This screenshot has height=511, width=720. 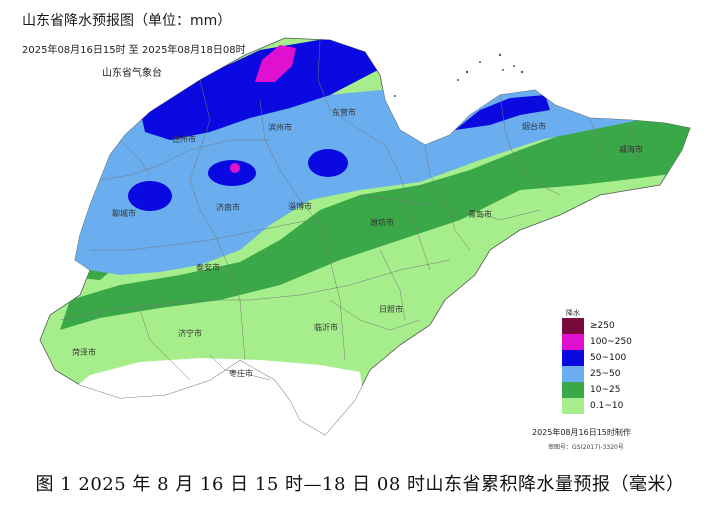 What do you see at coordinates (150, 196) in the screenshot?
I see `band-50-100-liaocheng` at bounding box center [150, 196].